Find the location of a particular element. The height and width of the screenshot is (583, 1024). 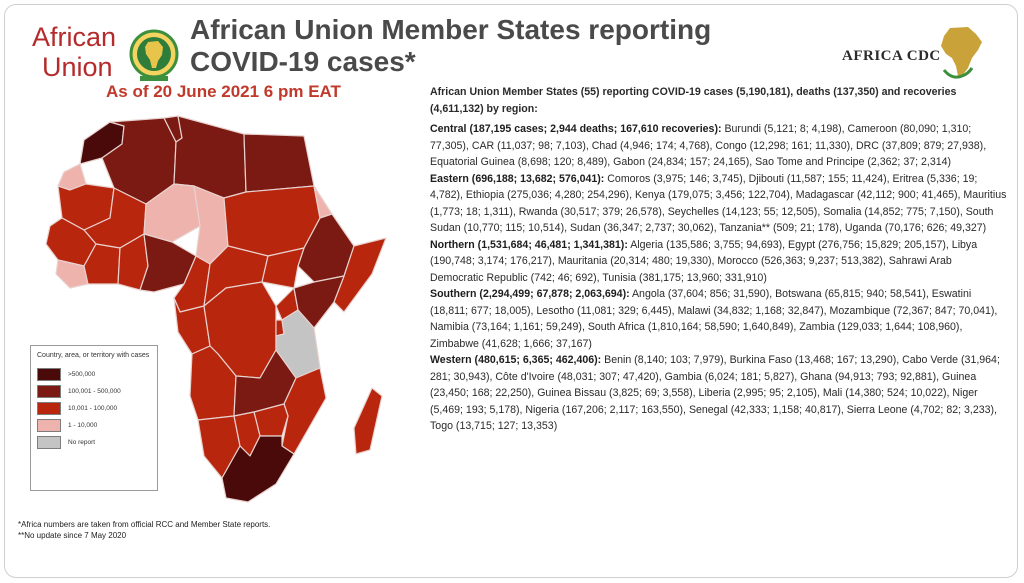

legend-item: No report is located at coordinates (94, 442).